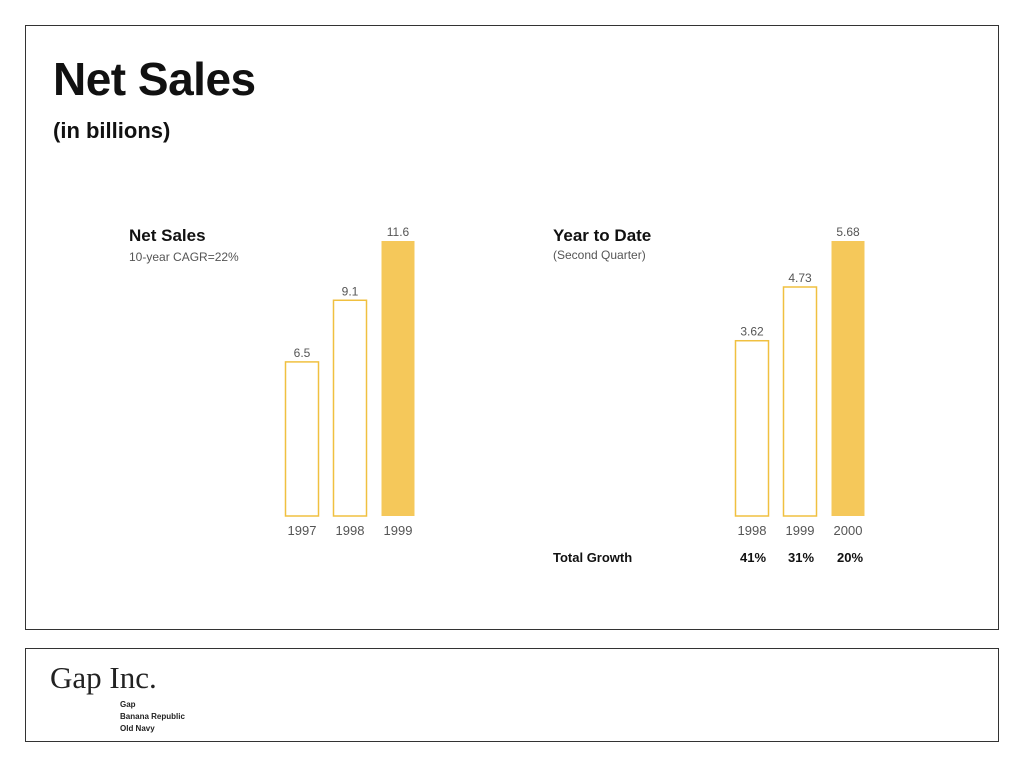 Image resolution: width=1024 pixels, height=768 pixels. What do you see at coordinates (152, 716) in the screenshot?
I see `brand-banana-republic: Banana Republic` at bounding box center [152, 716].